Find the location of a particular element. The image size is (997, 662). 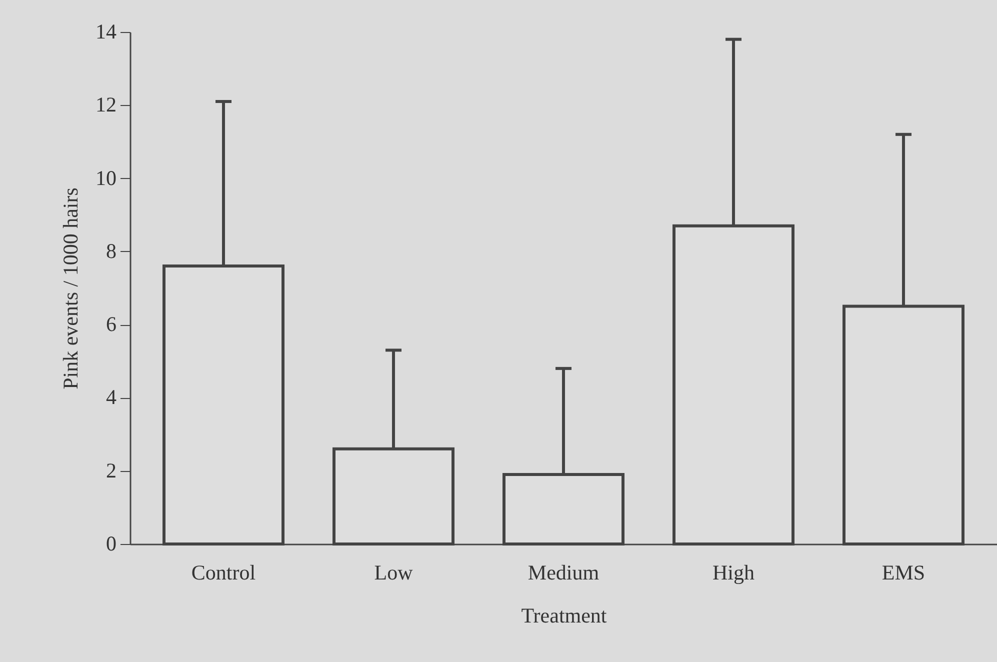

x-axis-title: Treatment is located at coordinates (564, 616).